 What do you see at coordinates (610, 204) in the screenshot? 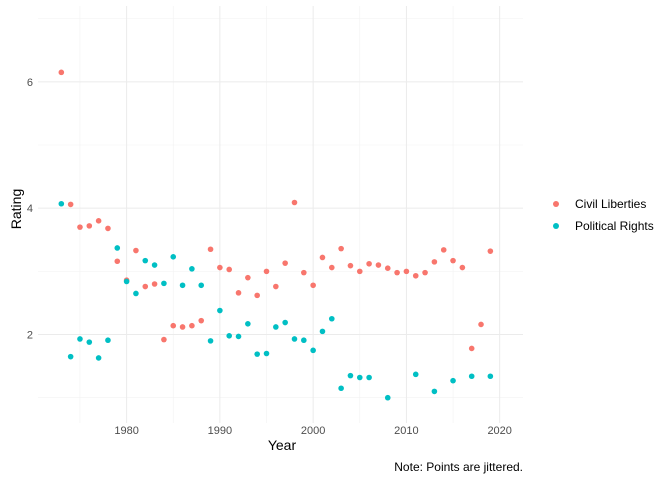
I see `legend-label-civil-liberties: Civil Liberties` at bounding box center [610, 204].